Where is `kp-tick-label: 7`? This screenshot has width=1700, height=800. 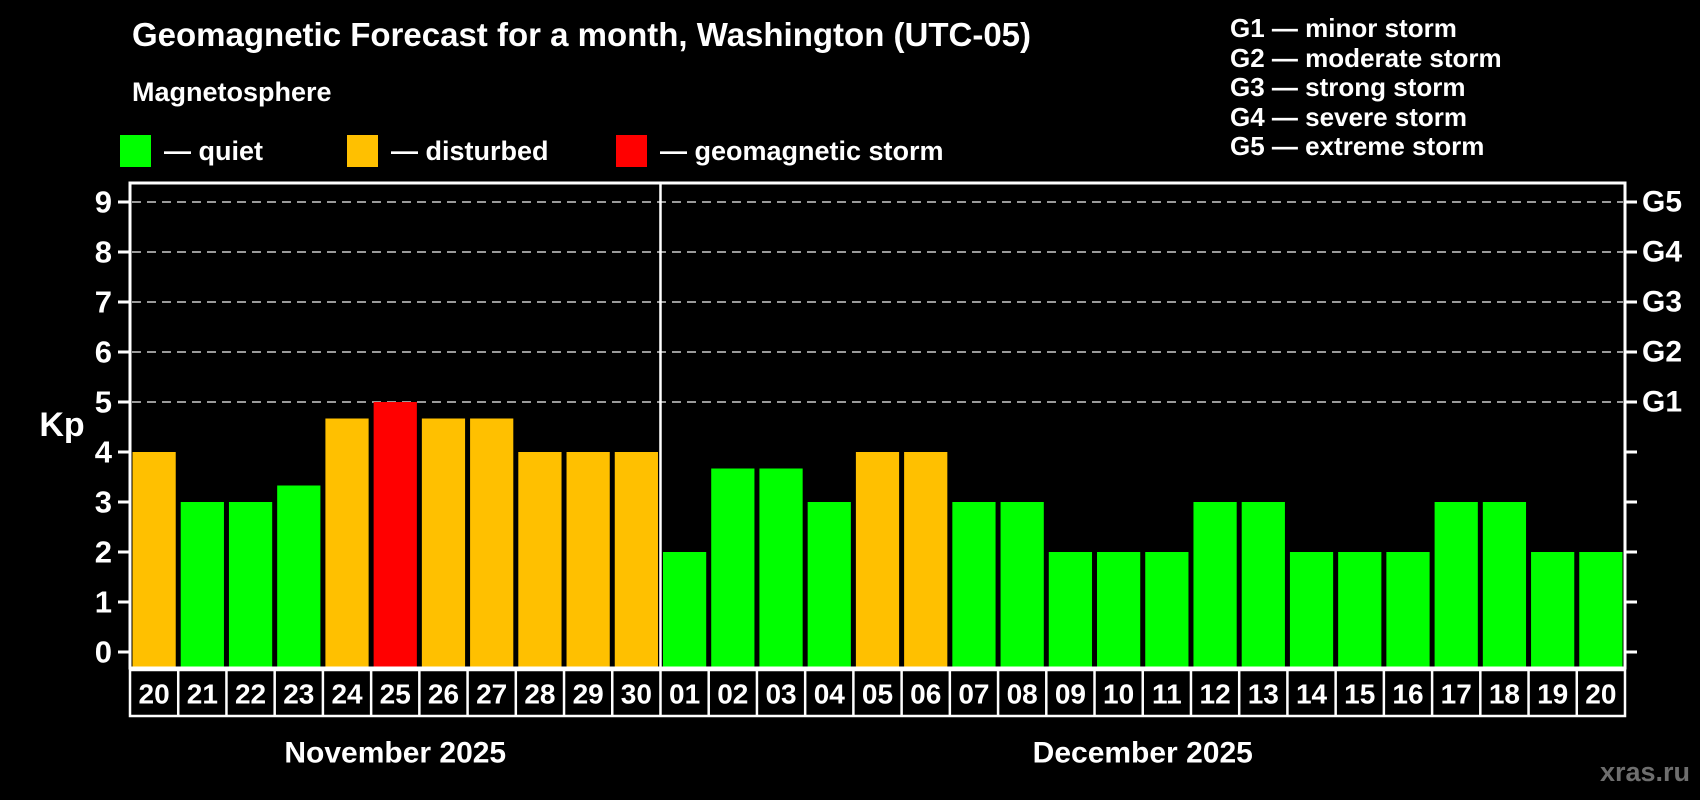 kp-tick-label: 7 is located at coordinates (103, 302).